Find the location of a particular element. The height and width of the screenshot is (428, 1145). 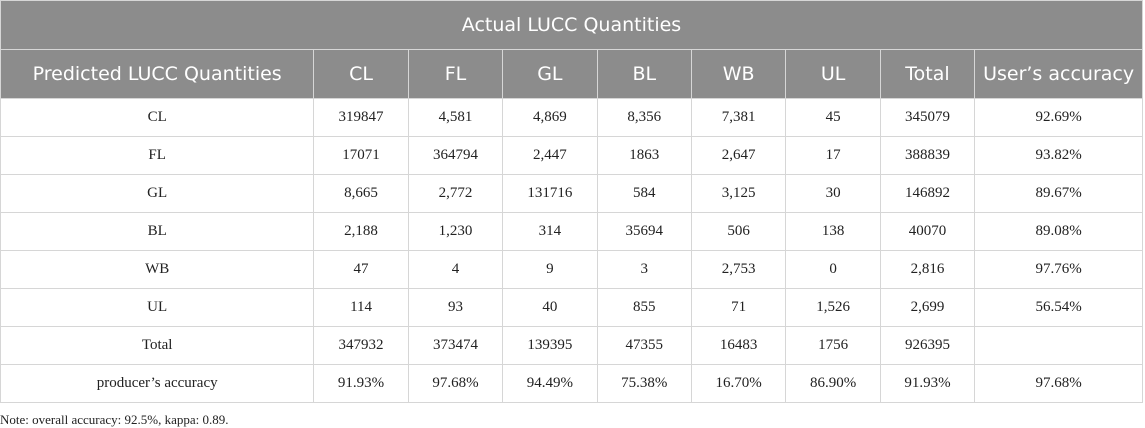

table-cell: 75.38% is located at coordinates (644, 383).